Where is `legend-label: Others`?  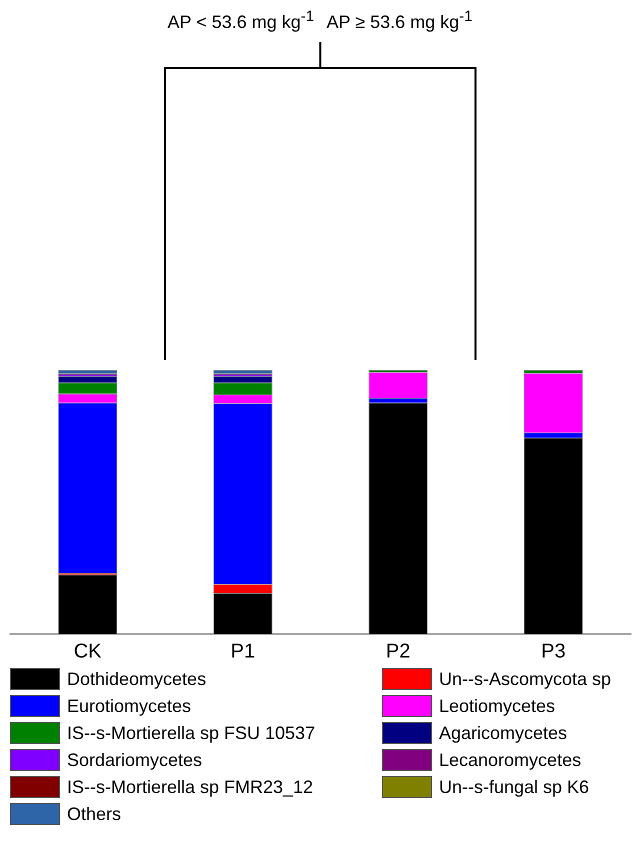 legend-label: Others is located at coordinates (94, 814).